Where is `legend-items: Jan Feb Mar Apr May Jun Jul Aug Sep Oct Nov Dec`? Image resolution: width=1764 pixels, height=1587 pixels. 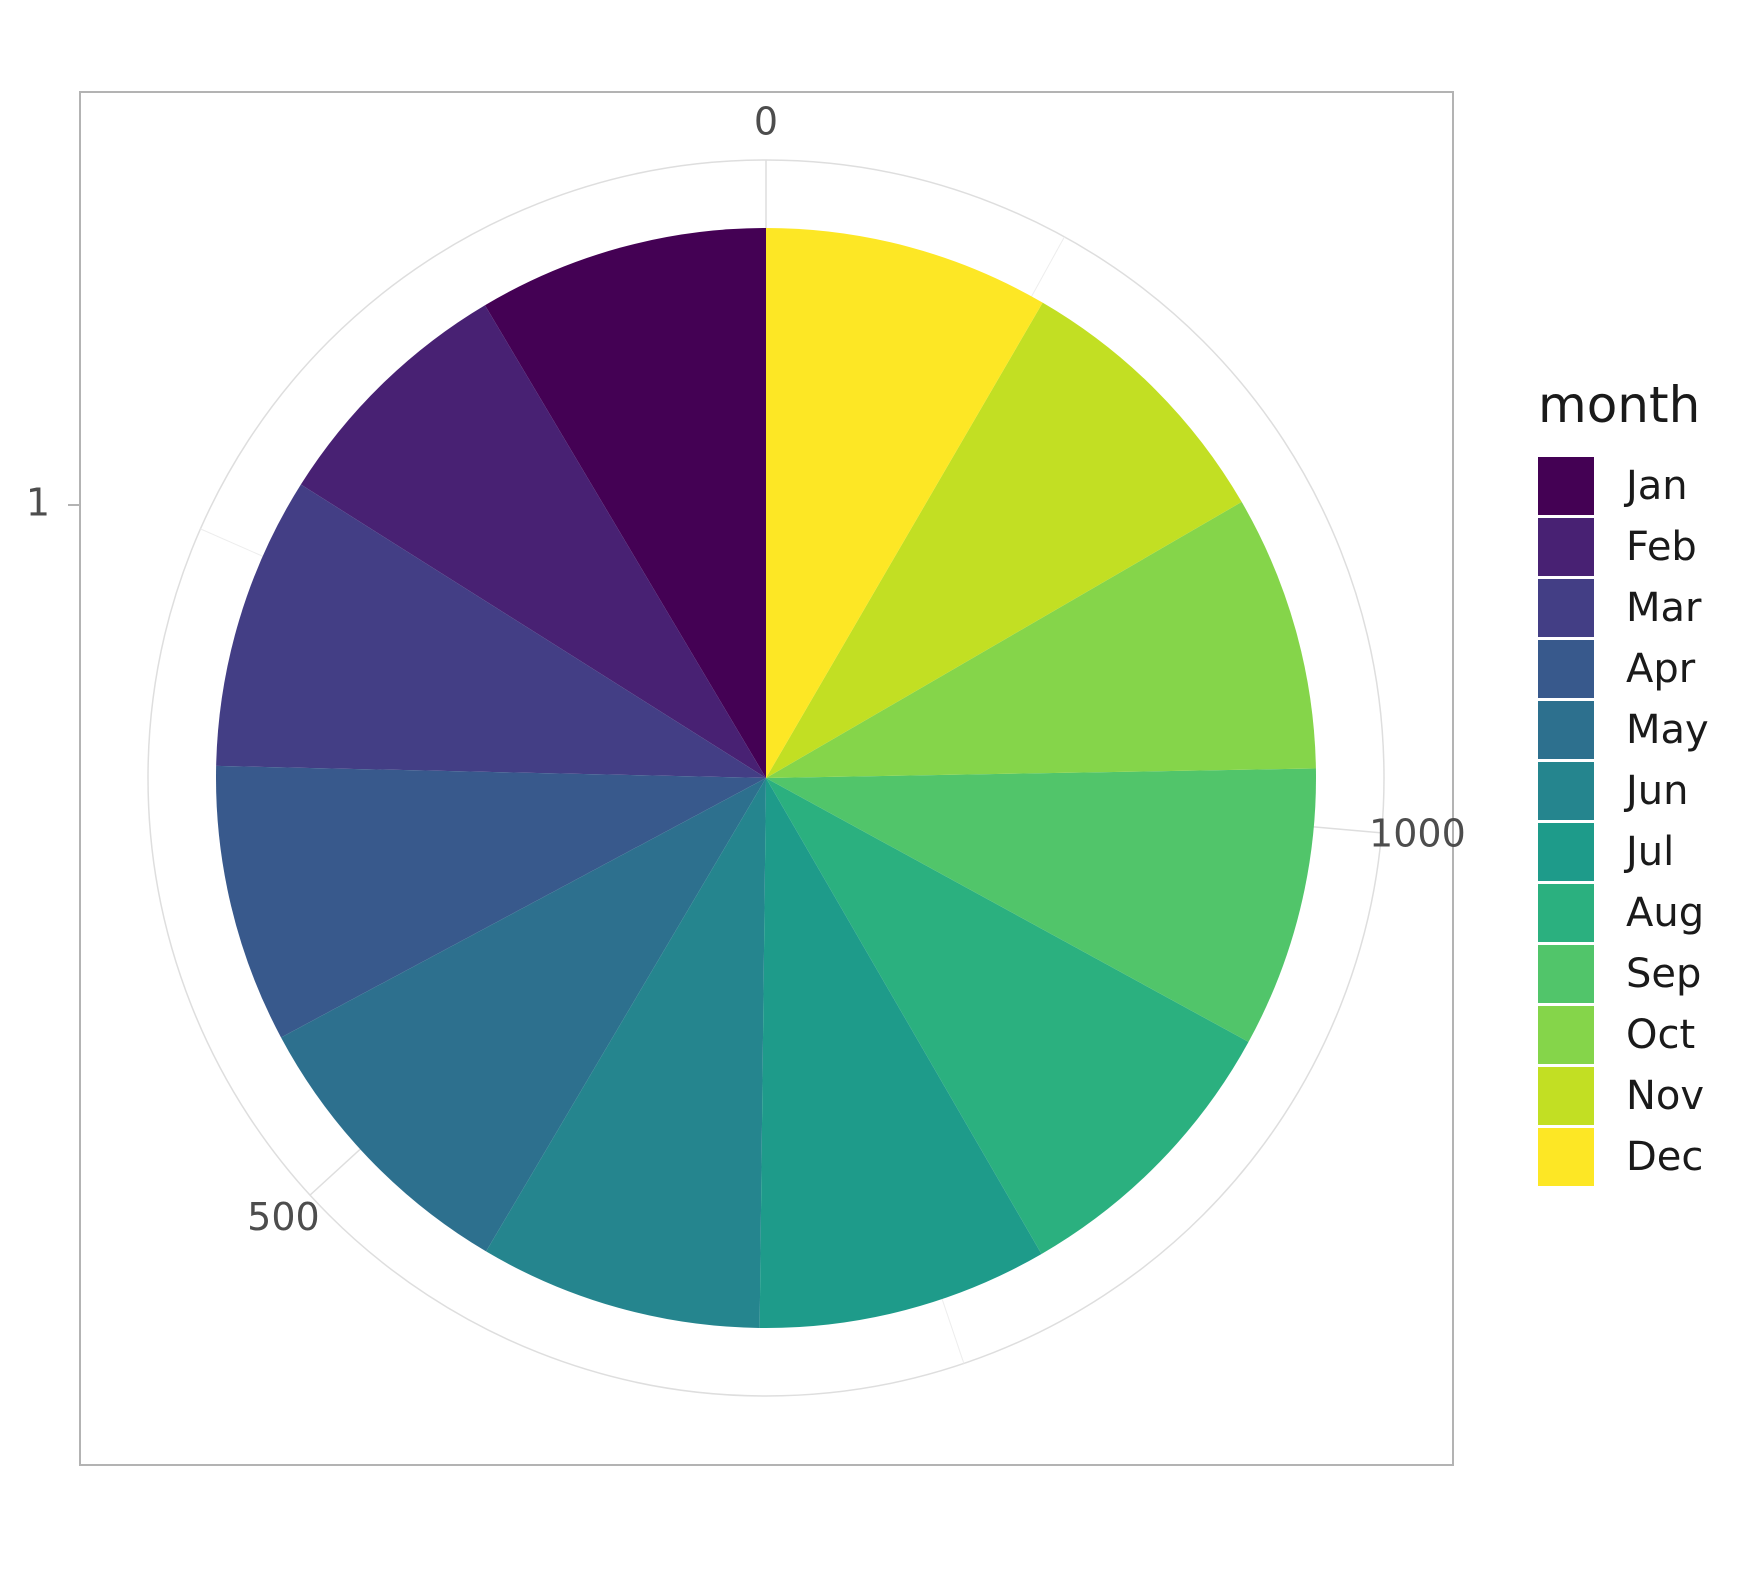 legend-items: Jan Feb Mar Apr May Jun Jul Aug Sep Oct Nov Dec is located at coordinates (1623, 821).